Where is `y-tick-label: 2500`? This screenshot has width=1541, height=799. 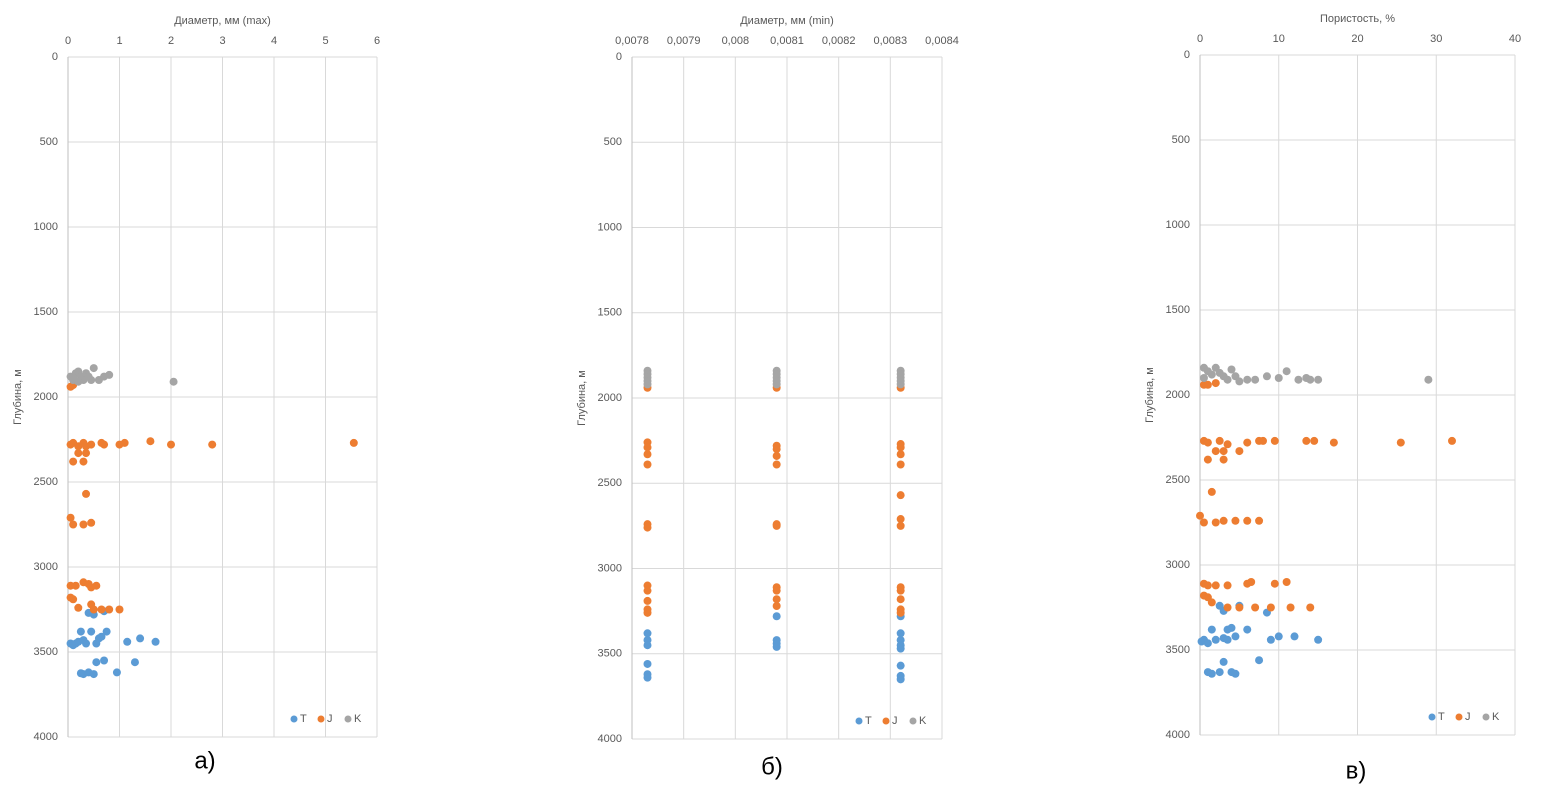 y-tick-label: 2500 is located at coordinates (610, 483).